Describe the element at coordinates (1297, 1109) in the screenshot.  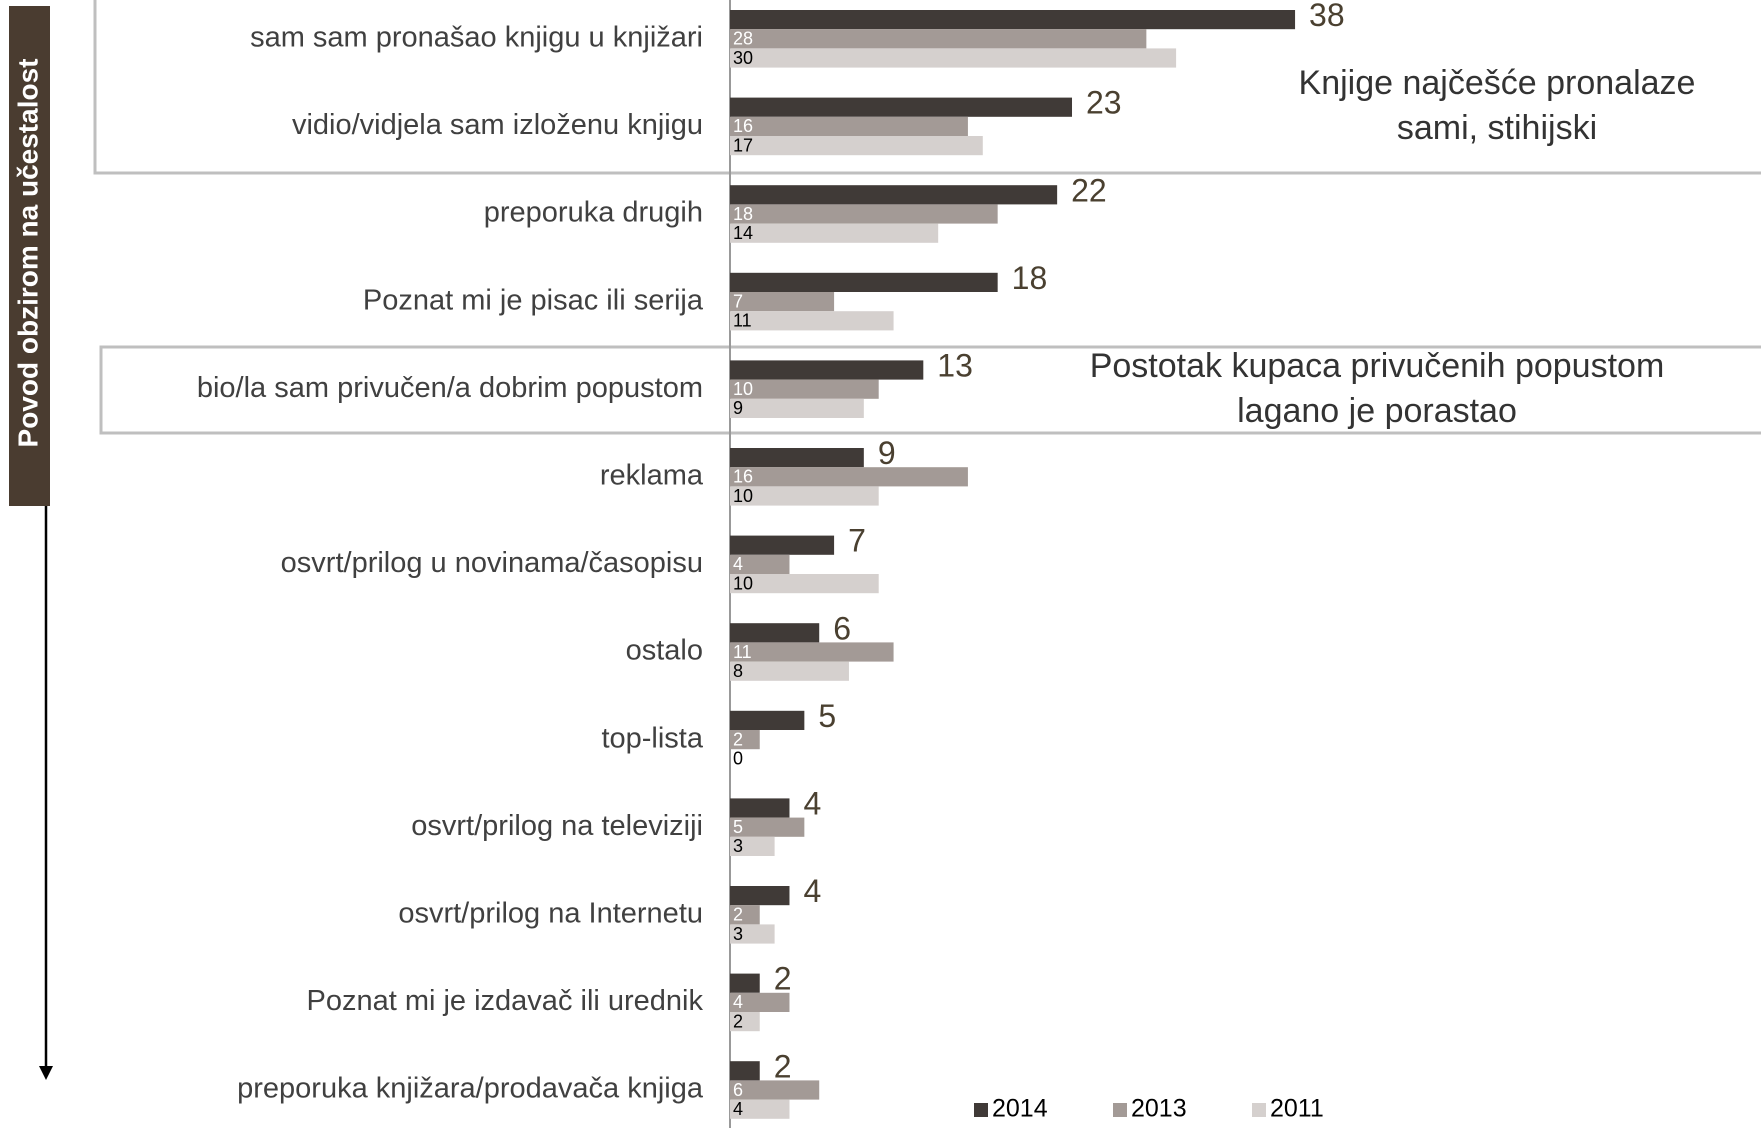
I see `legend-label: 2011` at that location.